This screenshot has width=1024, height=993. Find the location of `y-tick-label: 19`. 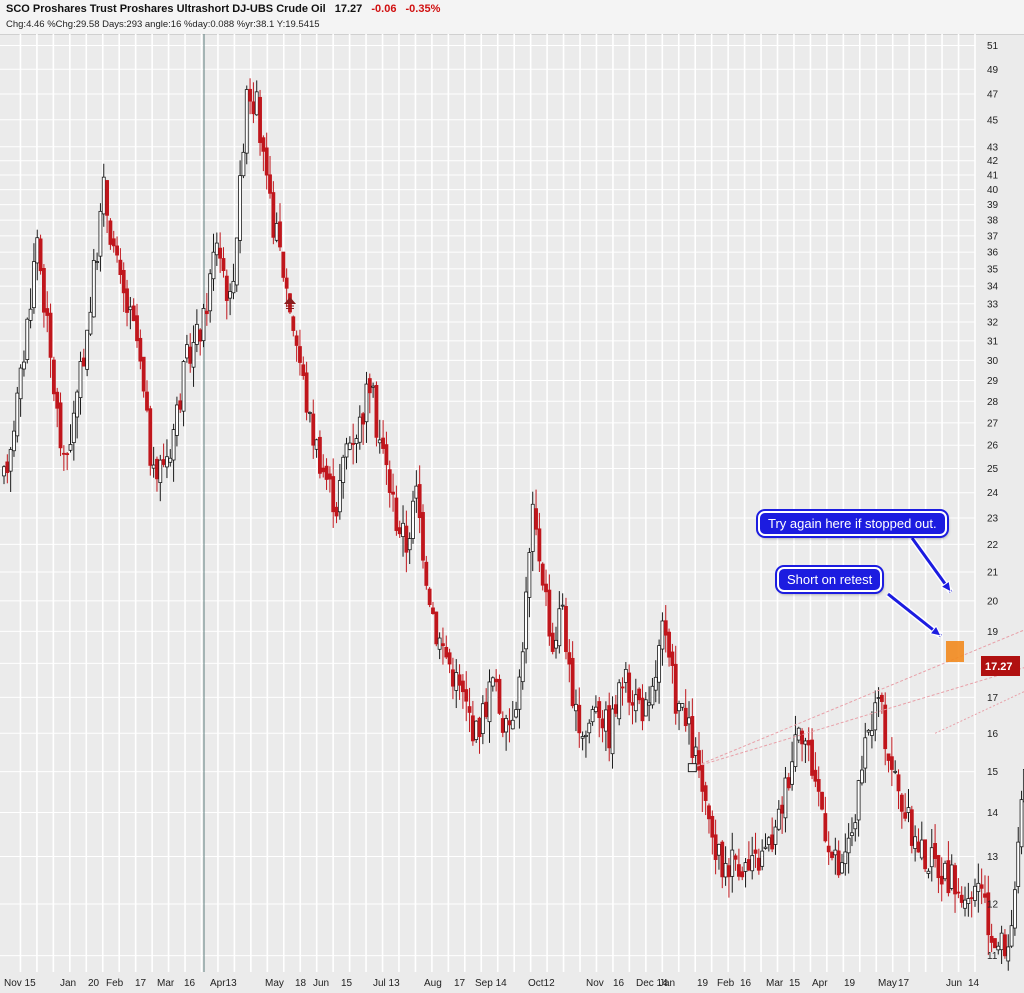

y-tick-label: 19 is located at coordinates (993, 632).